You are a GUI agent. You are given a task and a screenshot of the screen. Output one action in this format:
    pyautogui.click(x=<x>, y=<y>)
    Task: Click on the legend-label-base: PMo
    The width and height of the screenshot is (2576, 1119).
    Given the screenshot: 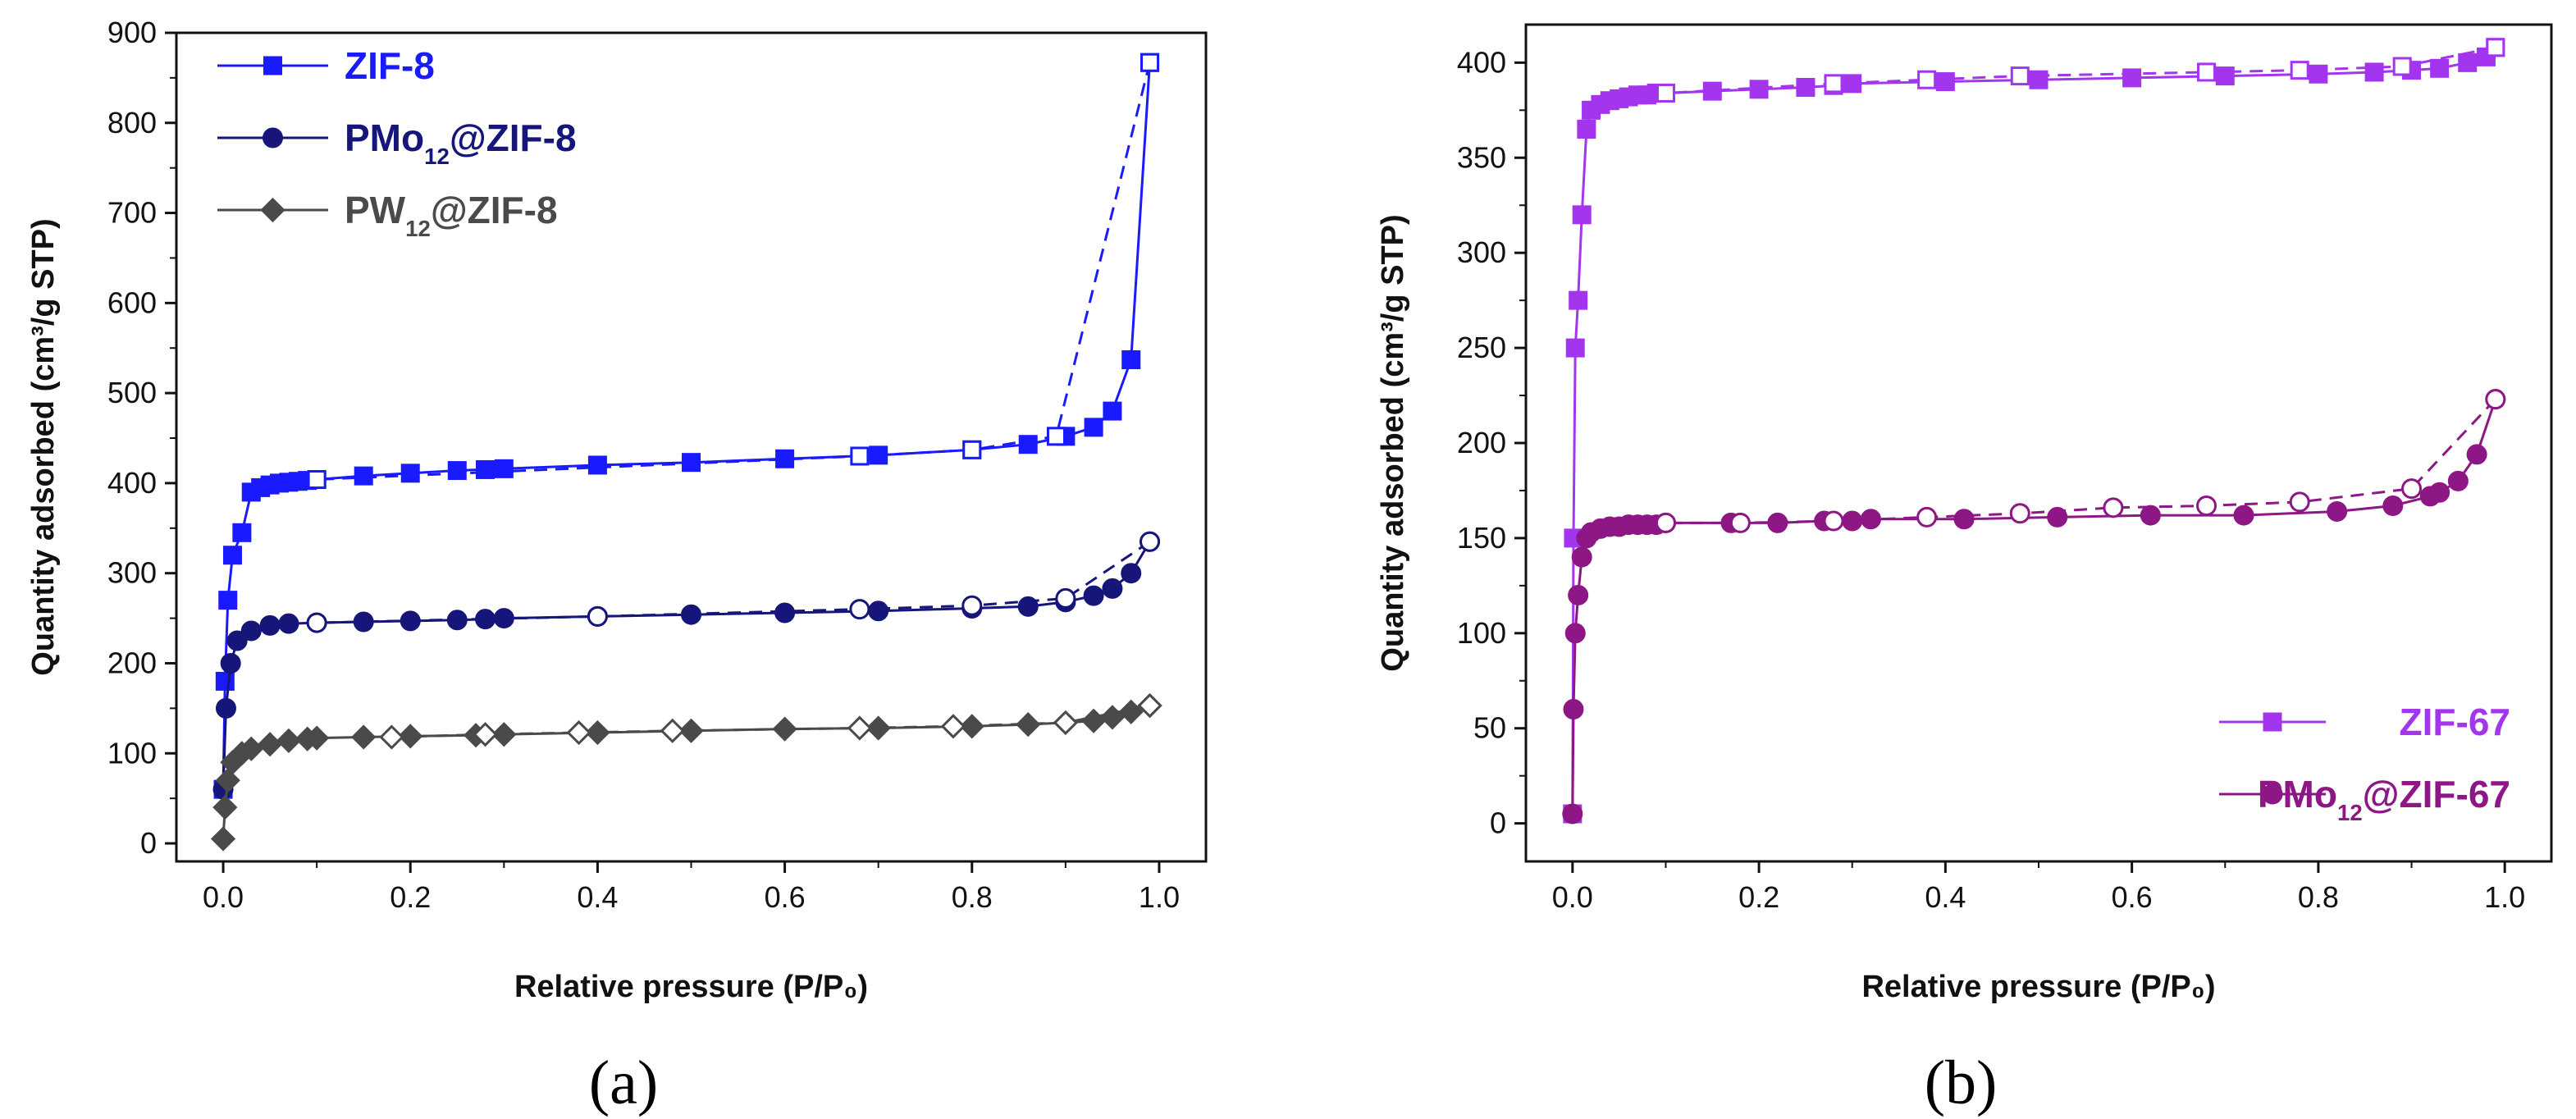 What is the action you would take?
    pyautogui.click(x=2297, y=794)
    